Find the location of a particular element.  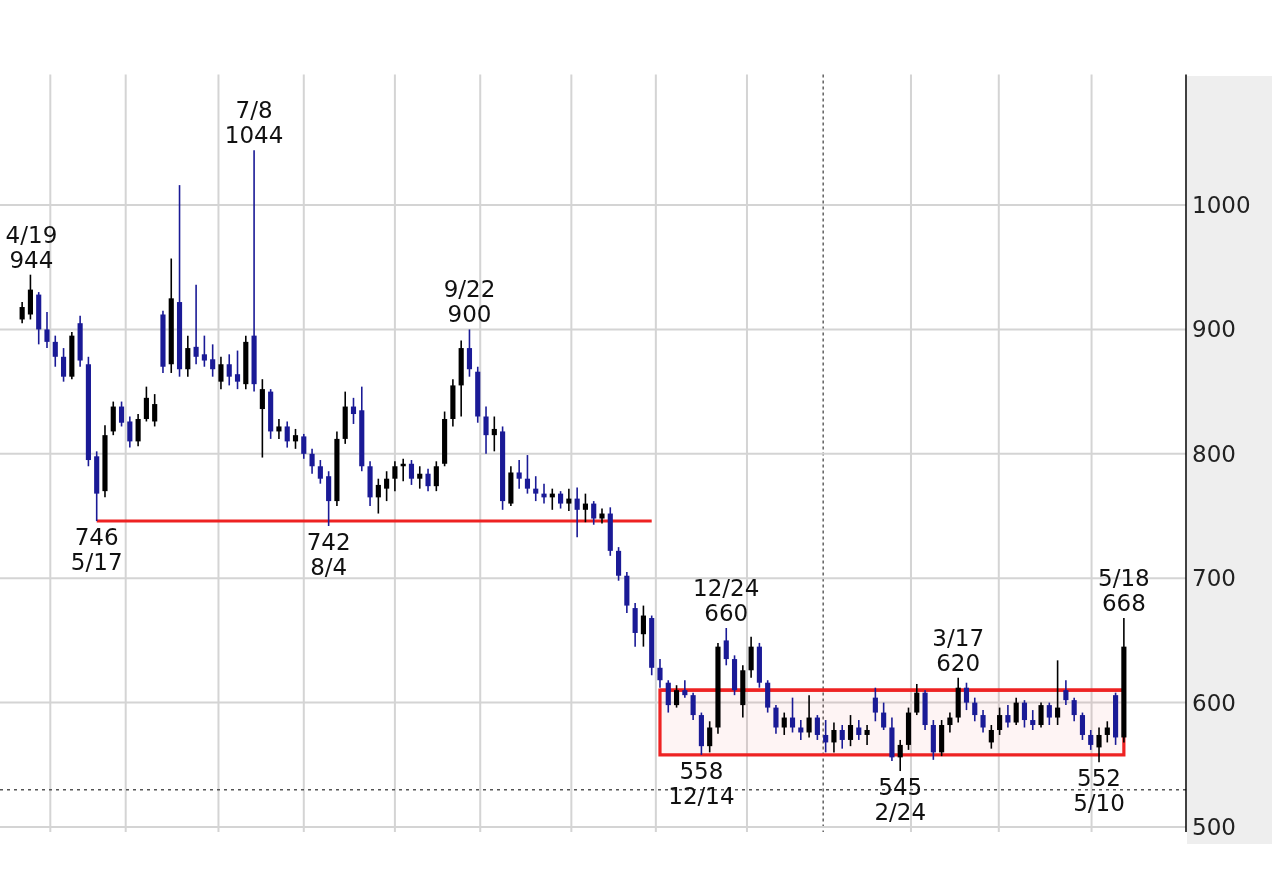

annotation: 558 12/14 is located at coordinates (701, 783).